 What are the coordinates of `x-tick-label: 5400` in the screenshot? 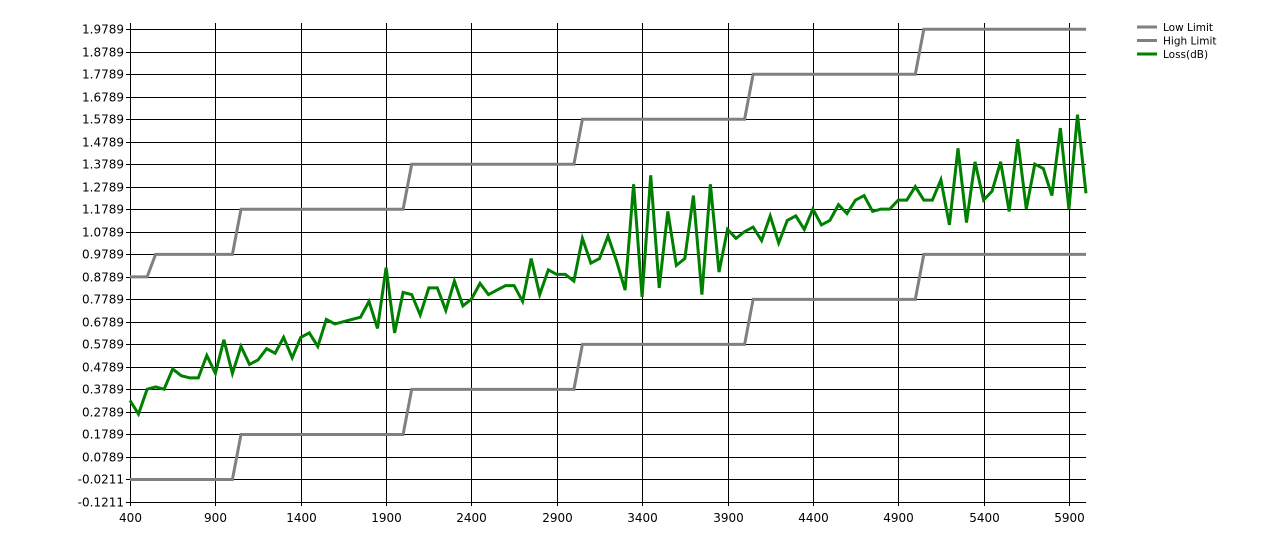 It's located at (984, 518).